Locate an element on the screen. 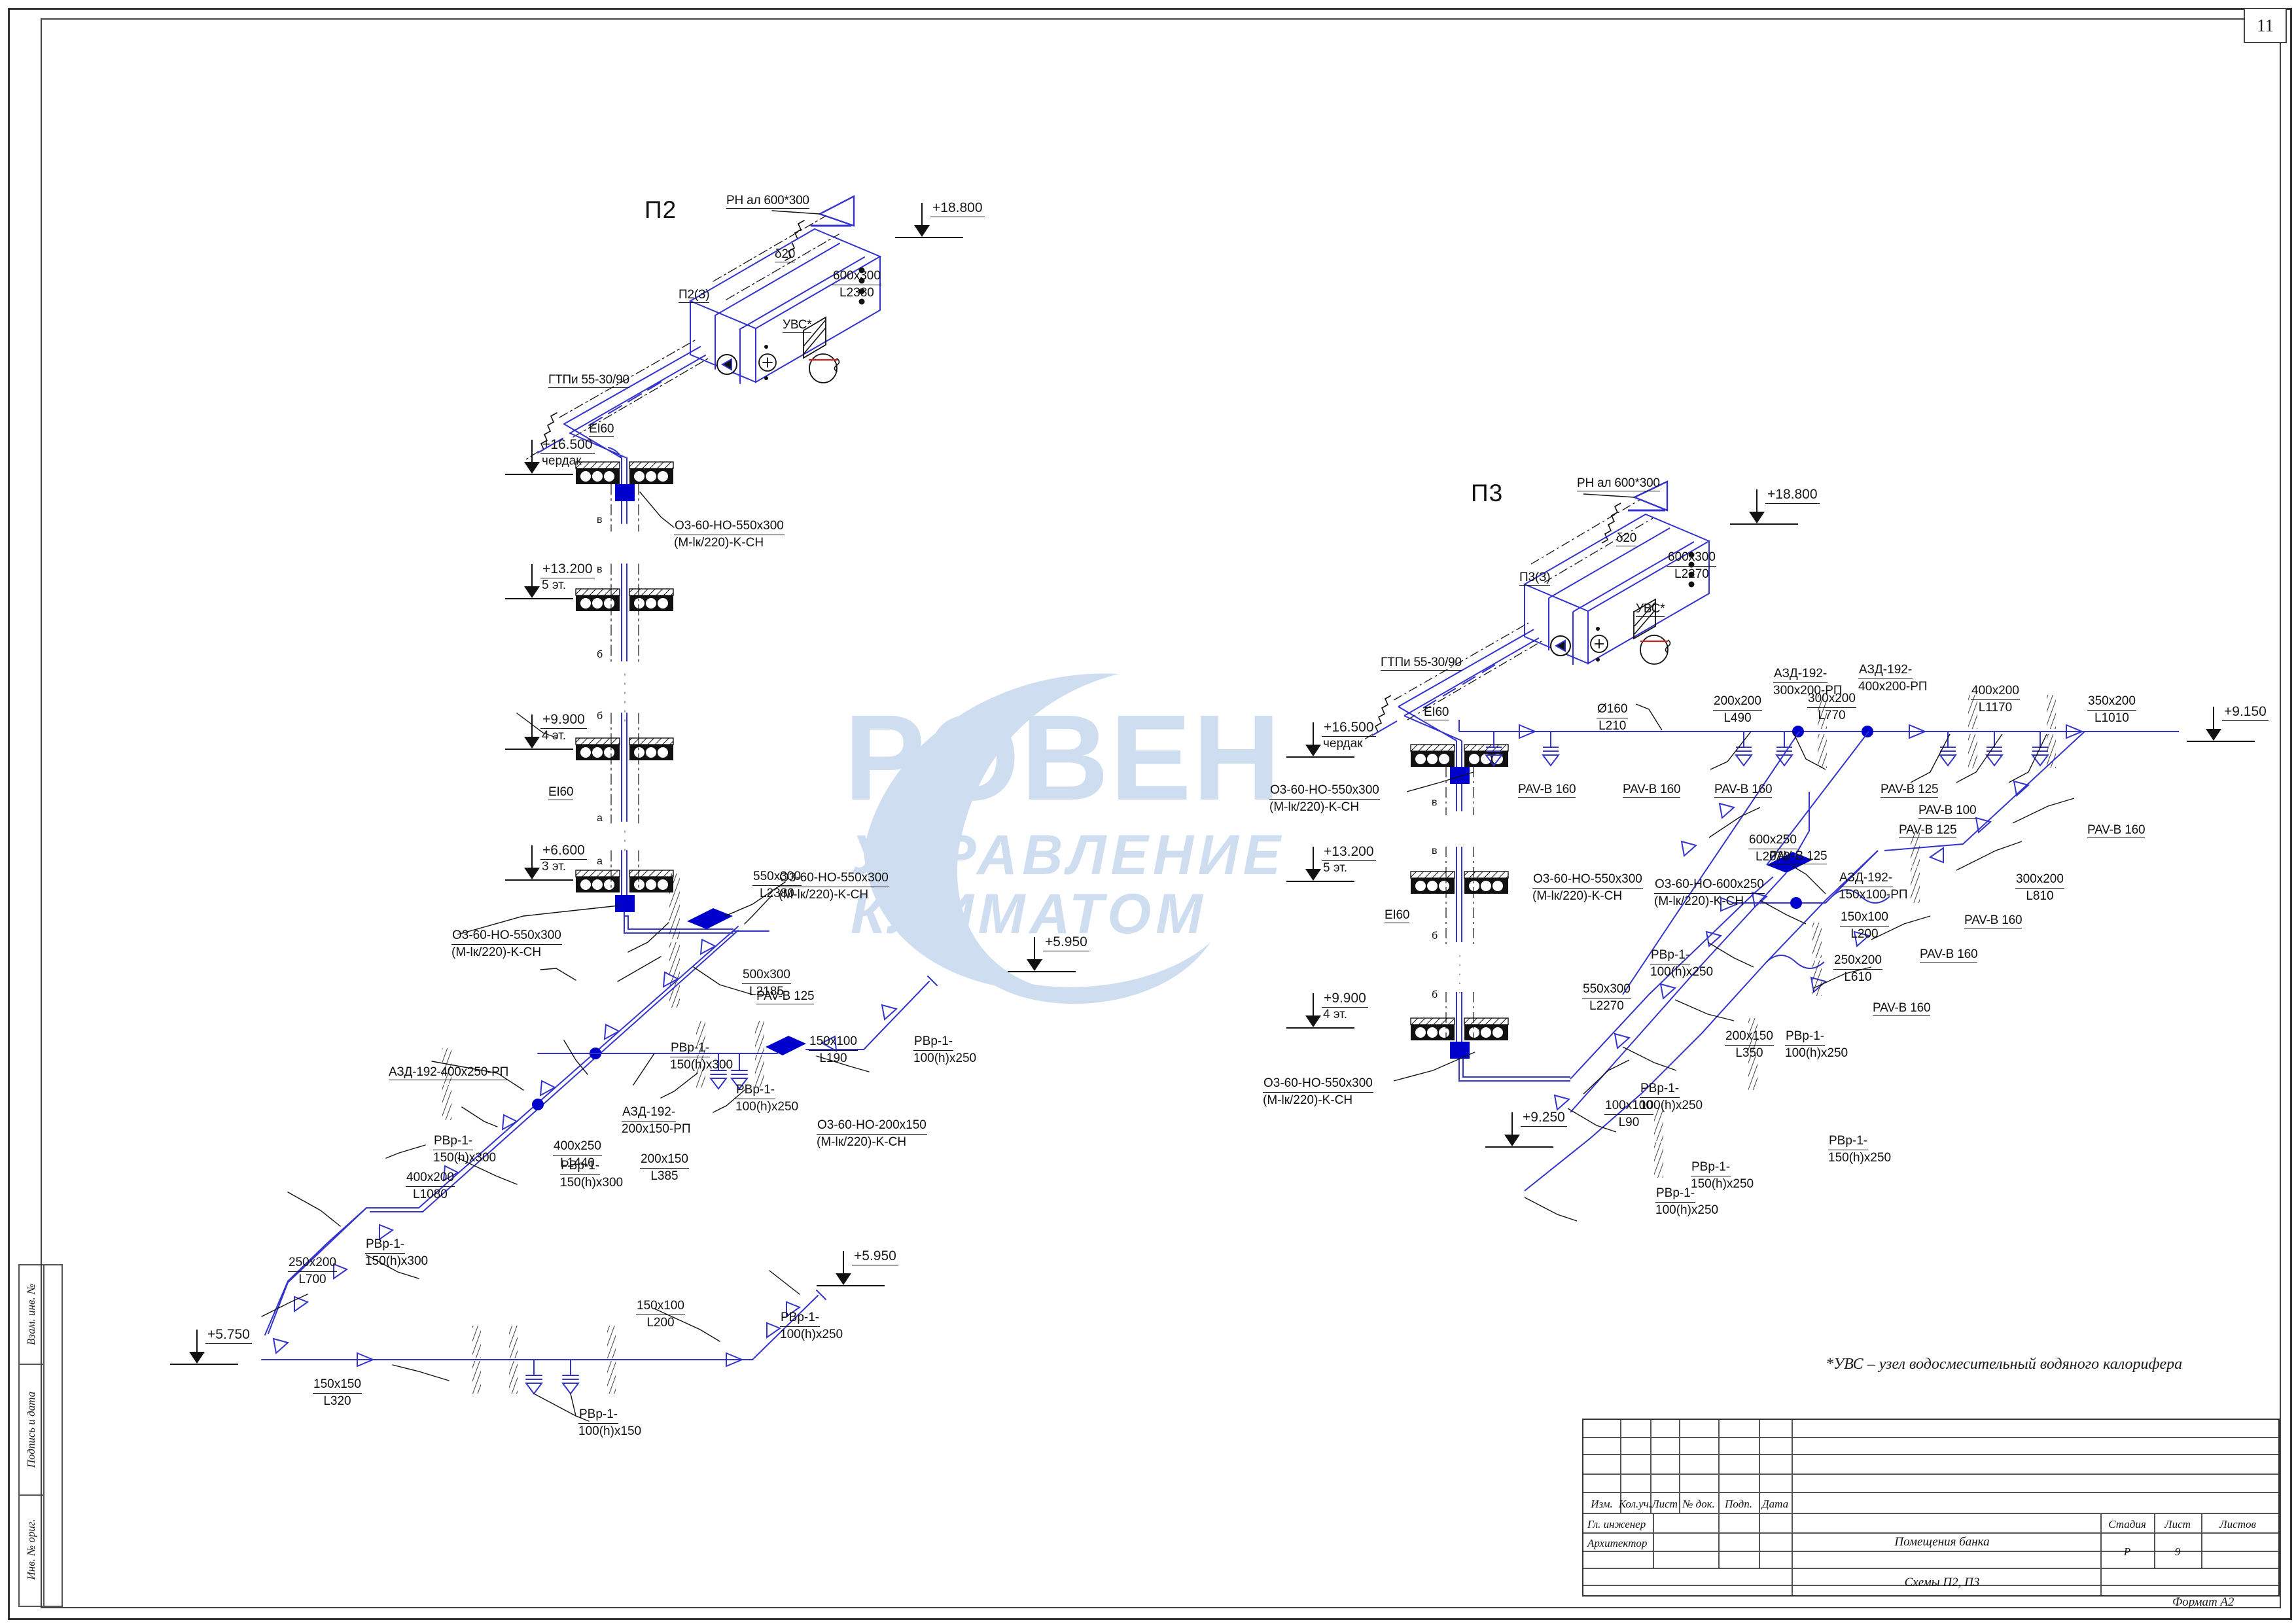 The image size is (2296, 1624). p2-duct-150x100-b: 150x100 L200 is located at coordinates (660, 1314).